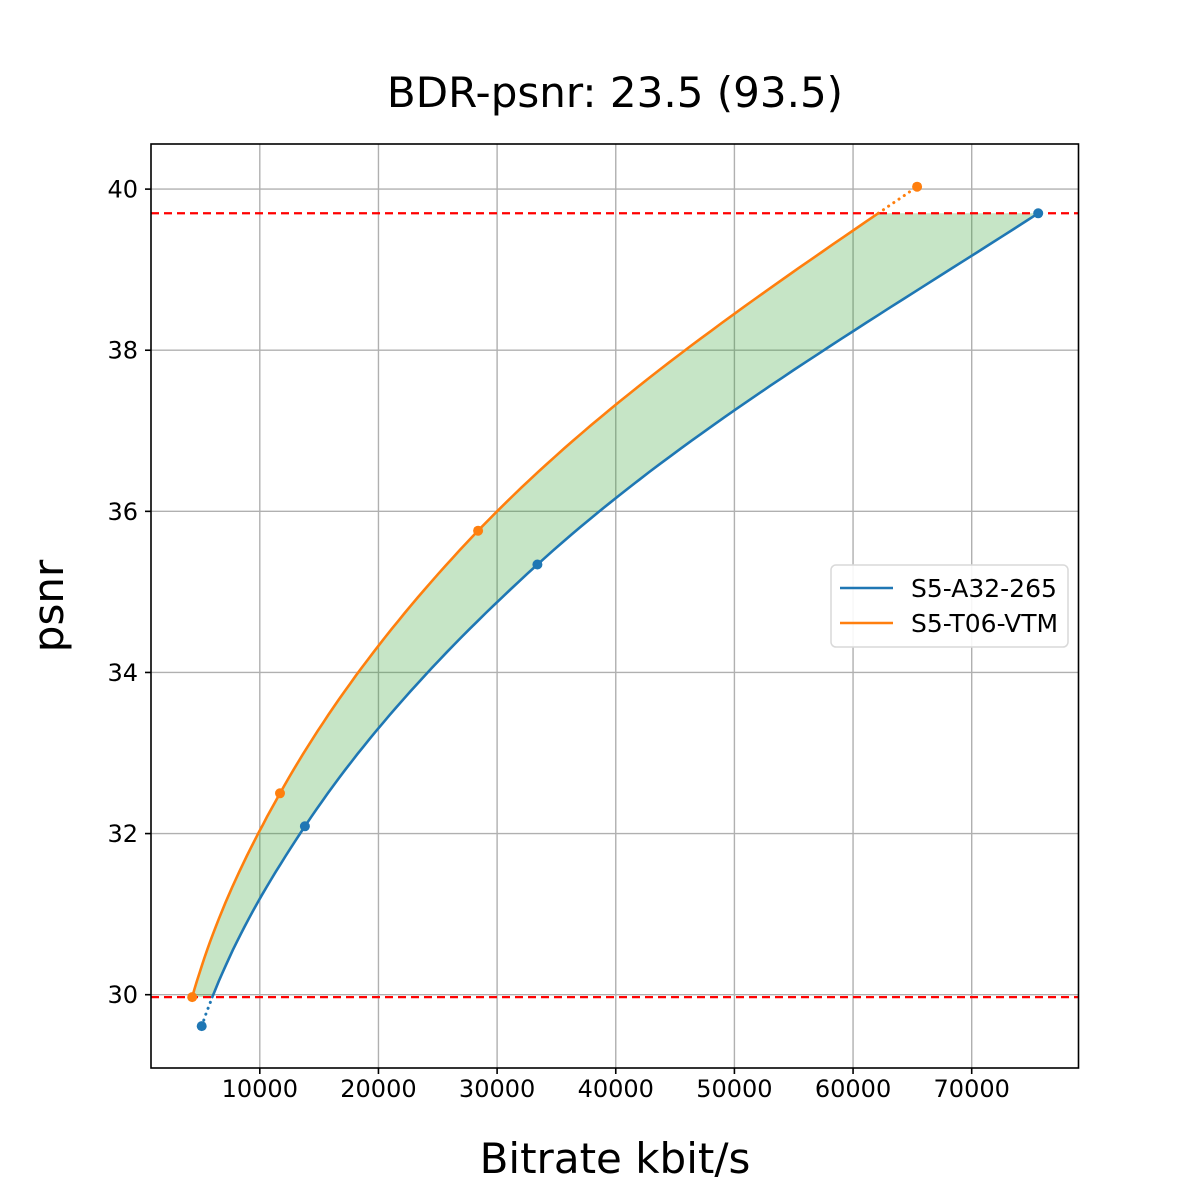 The image size is (1200, 1200). I want to click on curve-S5-A32-265-excluded-low, so click(207, 1011).